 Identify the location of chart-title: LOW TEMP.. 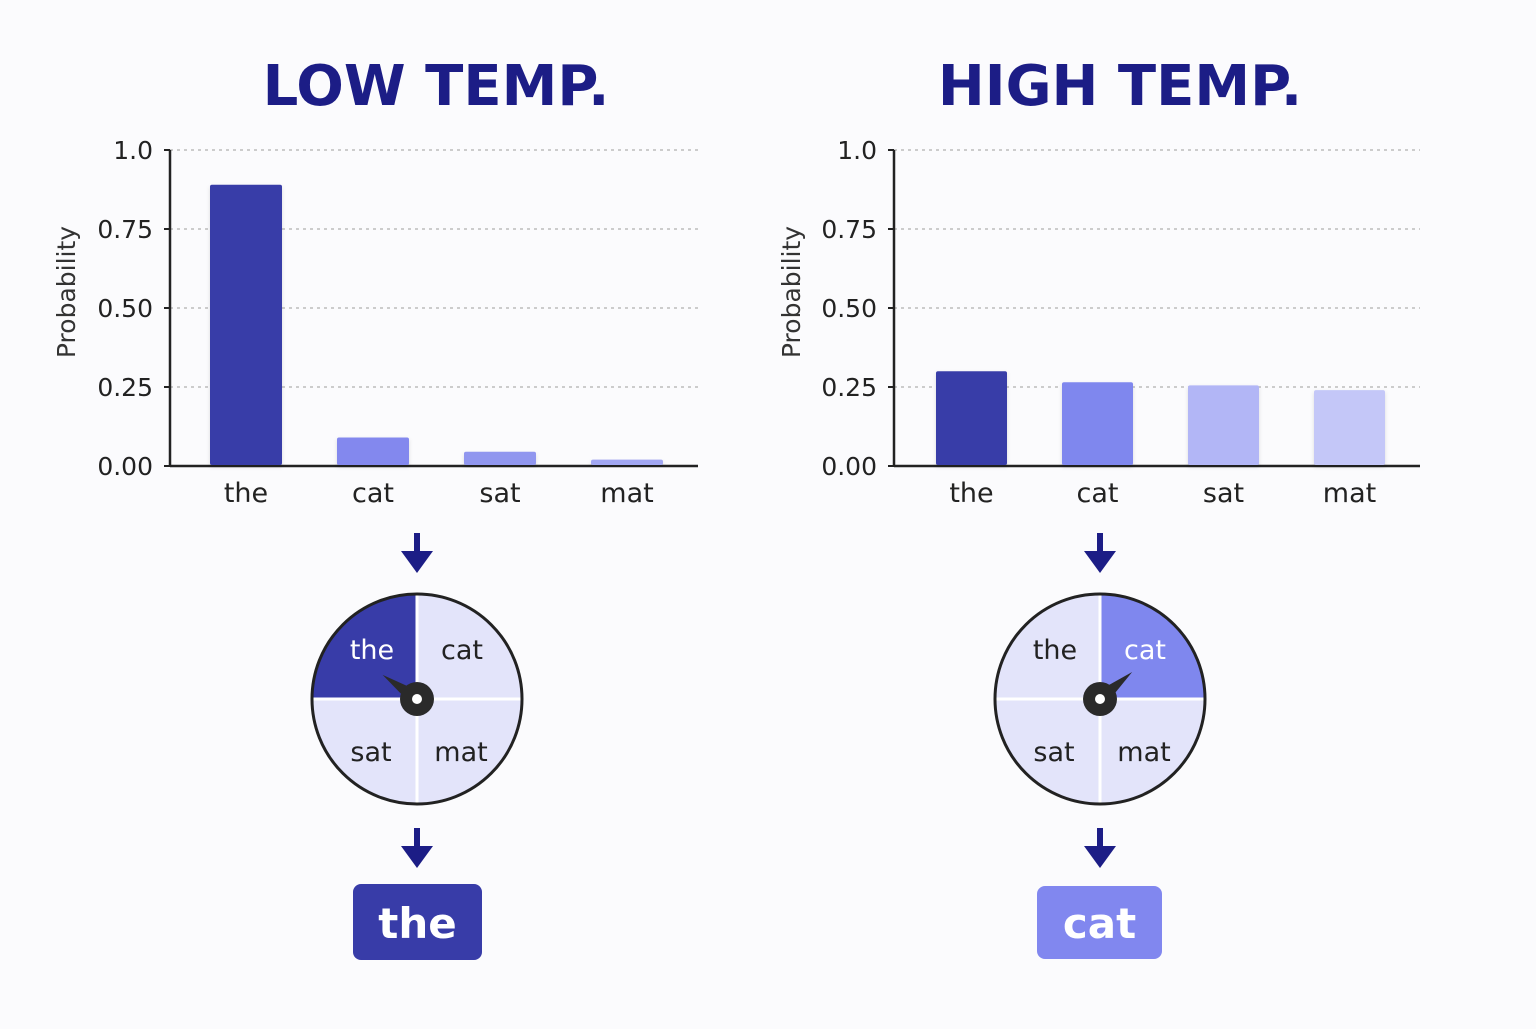
(436, 86).